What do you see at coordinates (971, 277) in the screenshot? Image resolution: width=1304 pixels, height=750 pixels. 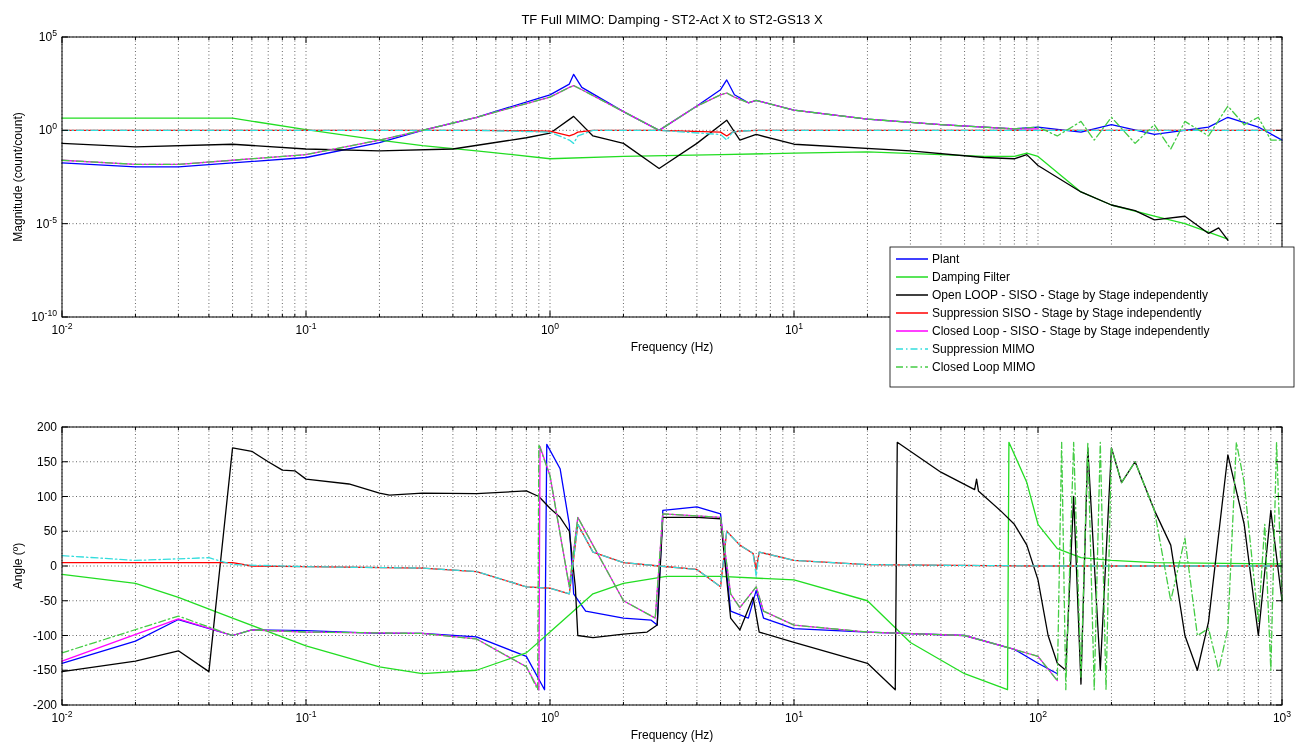 I see `legend-label: Damping Filter` at bounding box center [971, 277].